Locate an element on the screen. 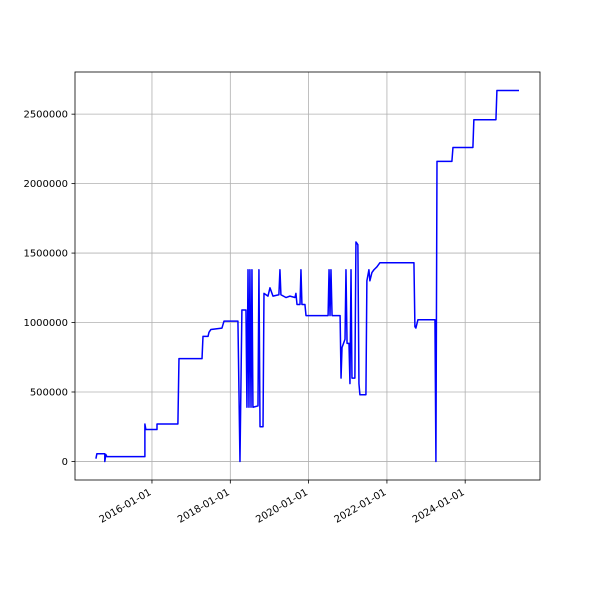 The height and width of the screenshot is (600, 600). y-tick-label: 2500000 is located at coordinates (45, 115).